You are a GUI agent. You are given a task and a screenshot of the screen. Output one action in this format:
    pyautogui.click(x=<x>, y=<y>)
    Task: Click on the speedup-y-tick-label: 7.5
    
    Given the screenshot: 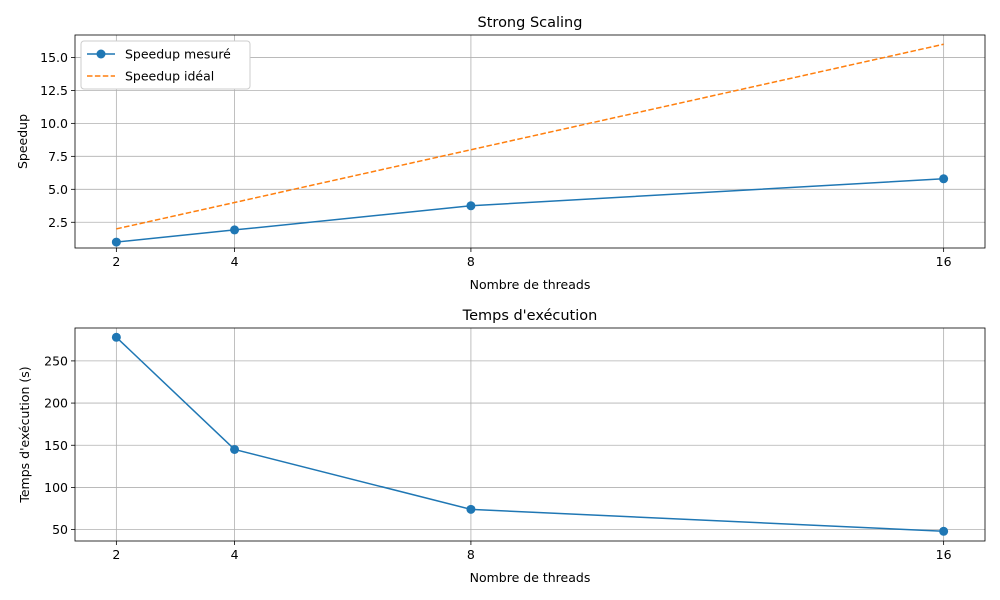 What is the action you would take?
    pyautogui.click(x=58, y=156)
    